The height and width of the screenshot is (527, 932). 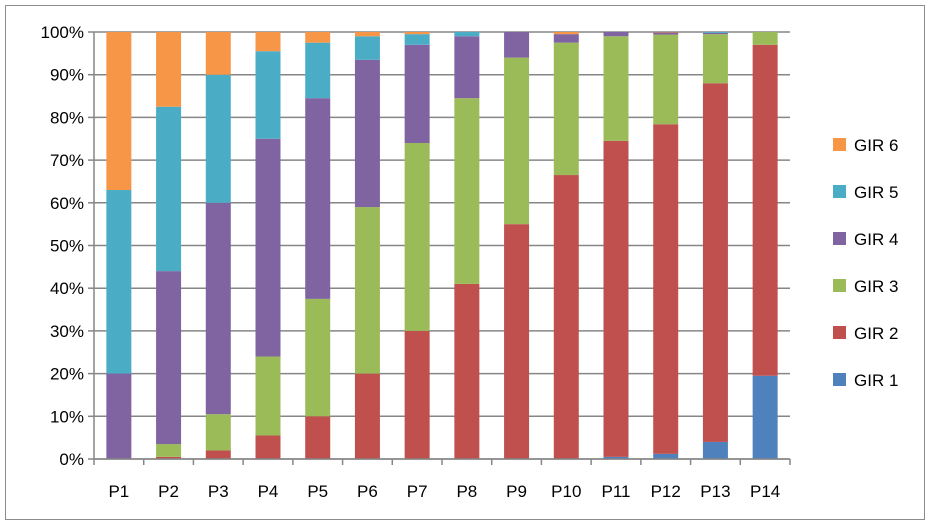 What do you see at coordinates (616, 491) in the screenshot?
I see `x-tick-label: P11` at bounding box center [616, 491].